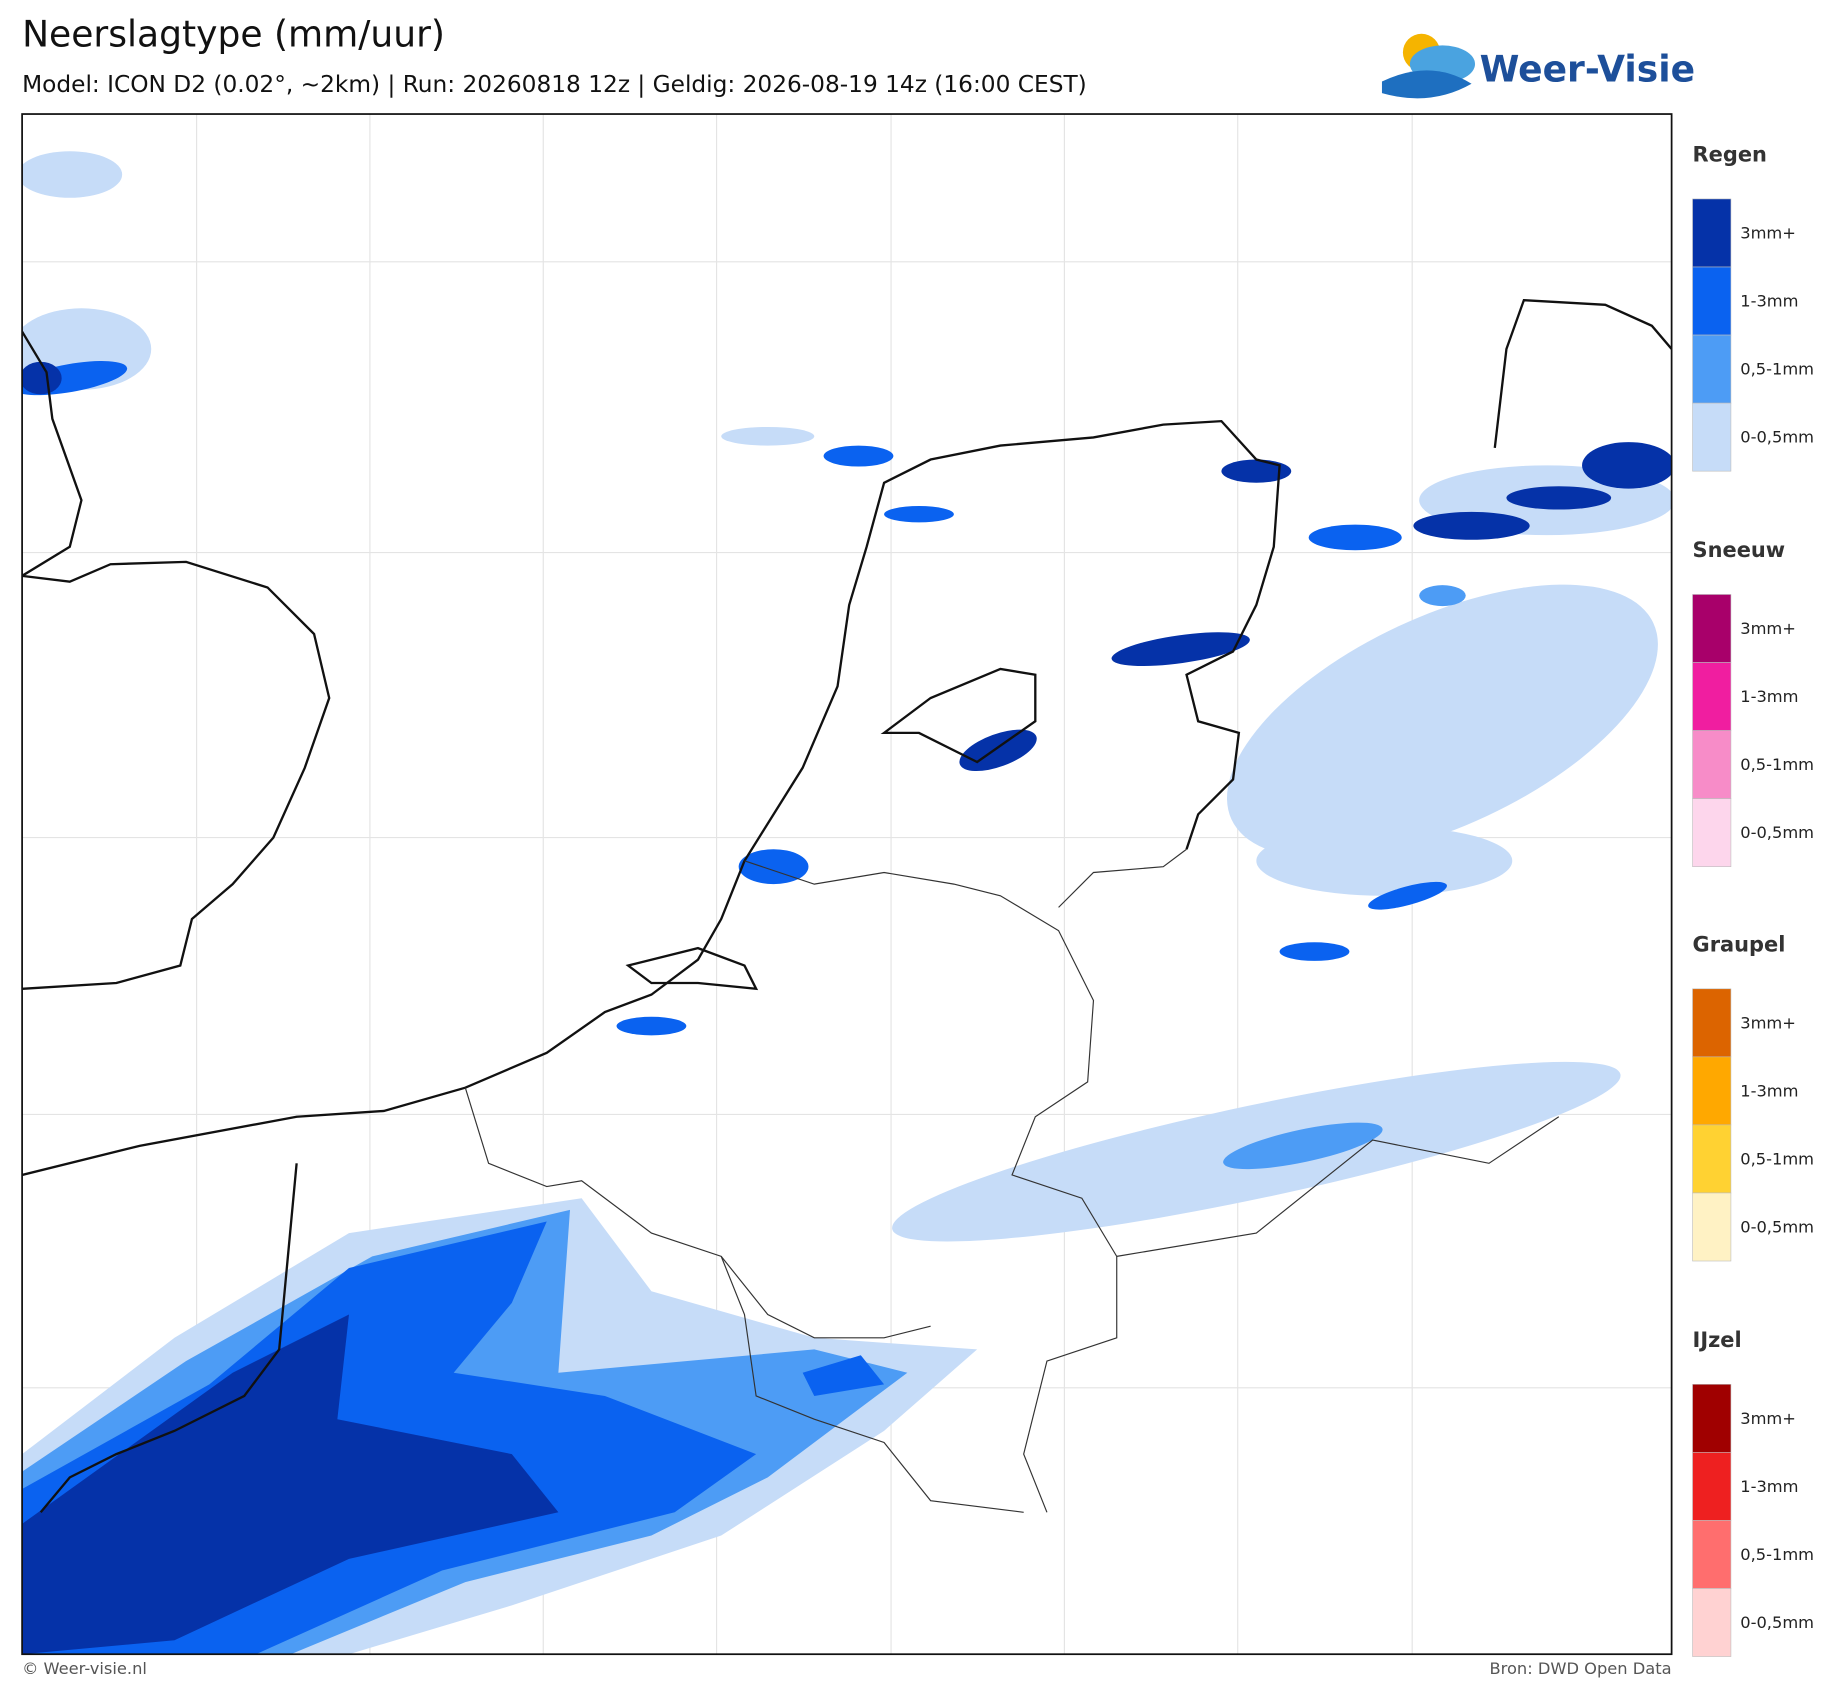  I want to click on legend-title: Sneeuw, so click(1739, 550).